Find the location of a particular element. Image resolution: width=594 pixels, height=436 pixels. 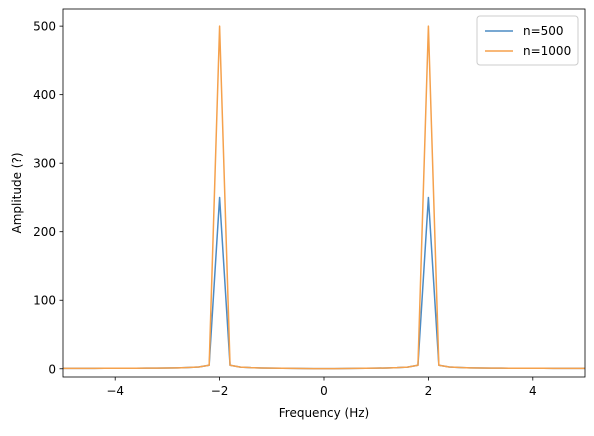

y-tick-label: 400 is located at coordinates (44, 95).